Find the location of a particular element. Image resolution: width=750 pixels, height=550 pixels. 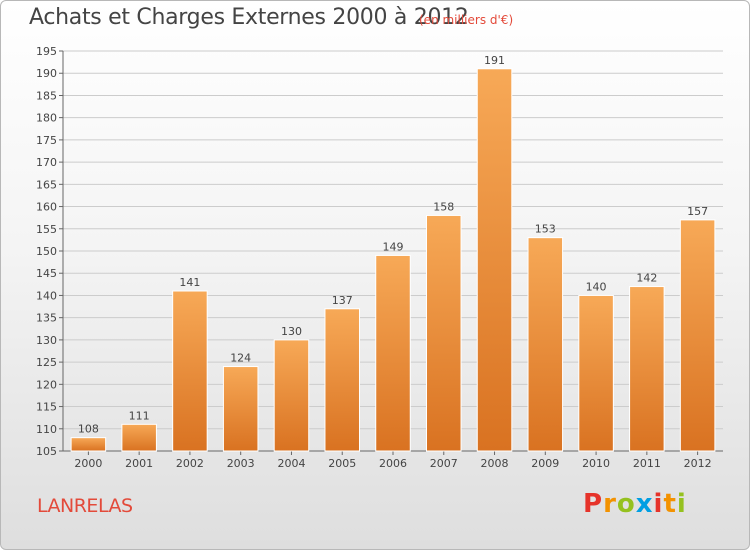

data-label: 158 is located at coordinates (443, 206).